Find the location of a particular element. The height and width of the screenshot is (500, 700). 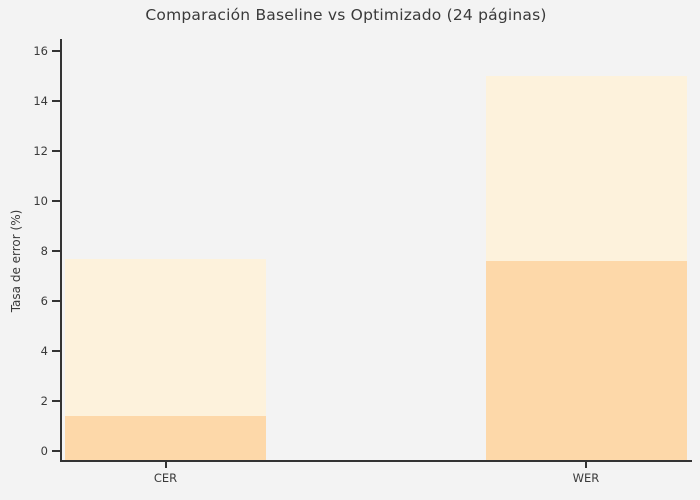

x-tick-label-cer: CER is located at coordinates (165, 478).